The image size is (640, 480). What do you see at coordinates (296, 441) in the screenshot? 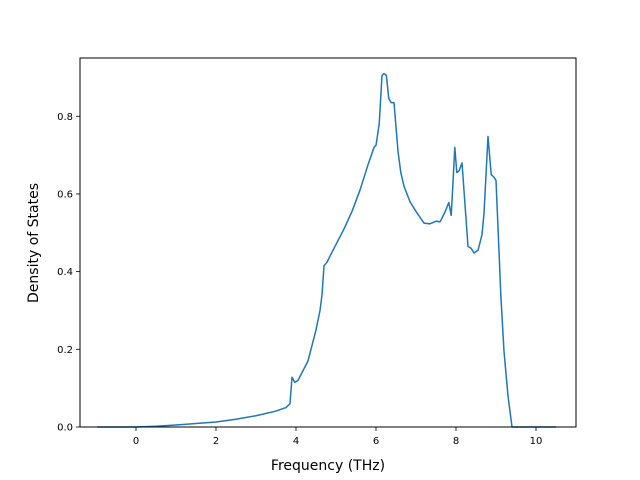
I see `x-tick-label: 4` at bounding box center [296, 441].